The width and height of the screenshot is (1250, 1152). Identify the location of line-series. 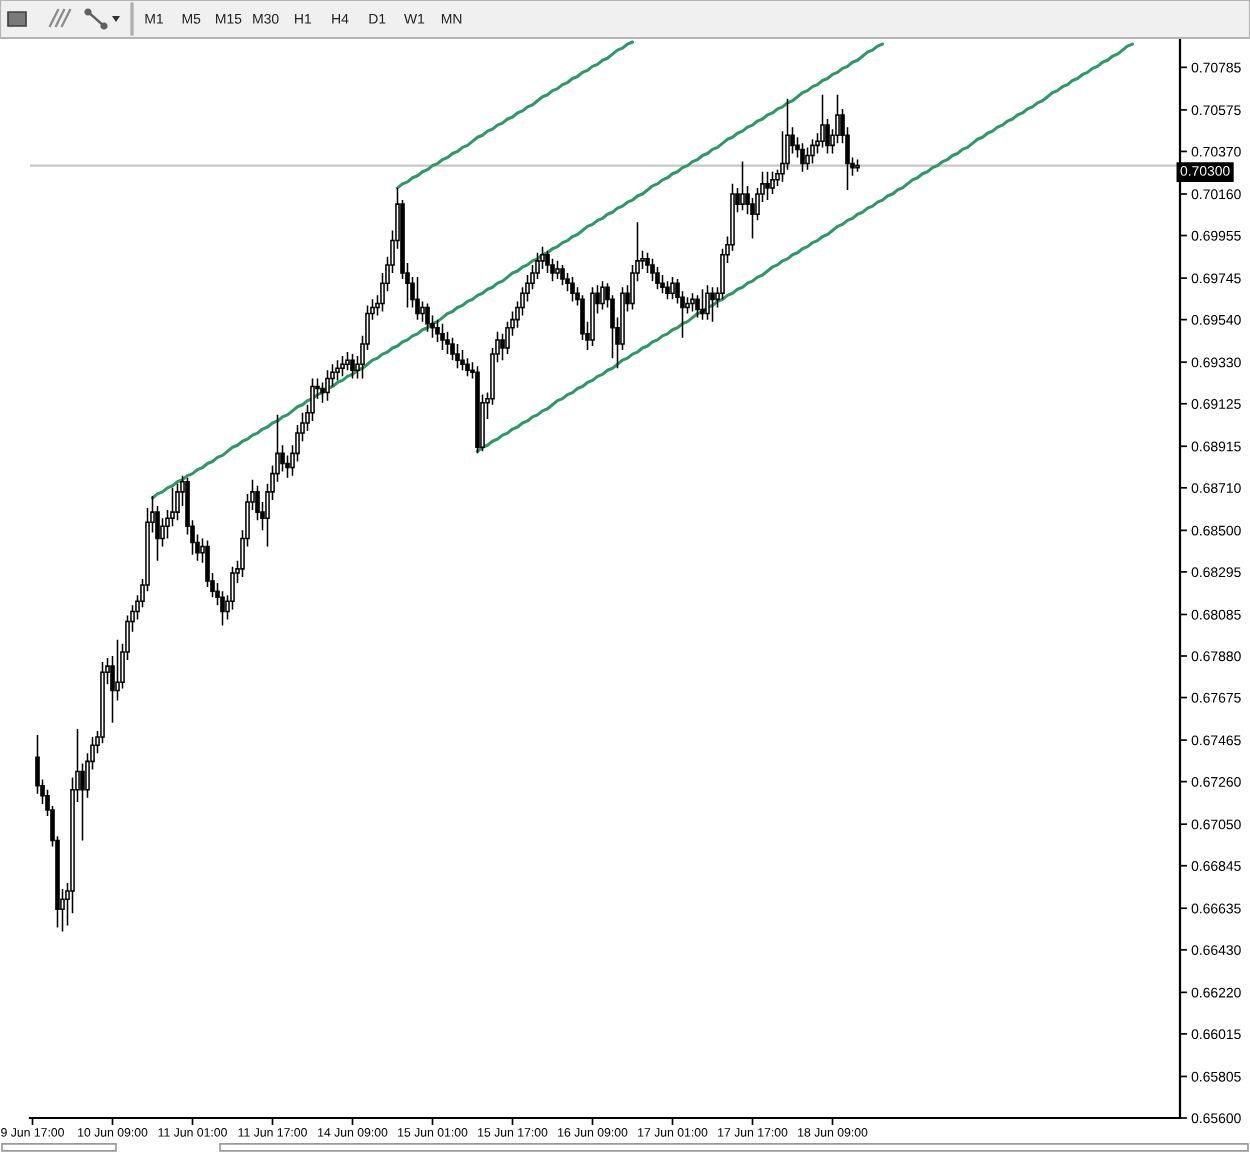
(515, 115).